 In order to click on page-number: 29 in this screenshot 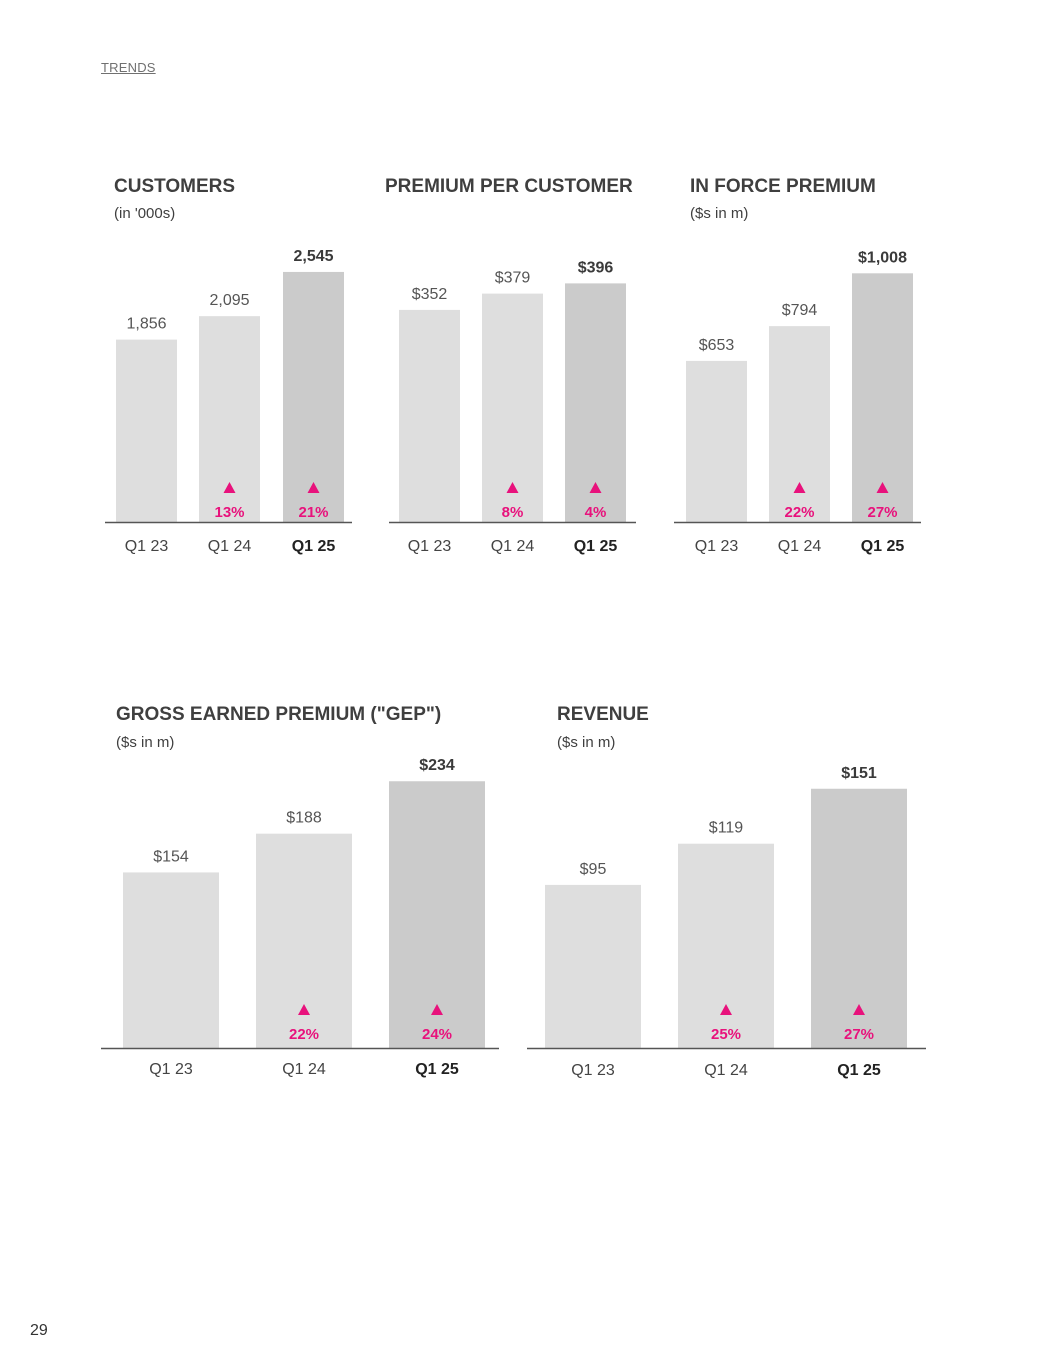, I will do `click(39, 1330)`.